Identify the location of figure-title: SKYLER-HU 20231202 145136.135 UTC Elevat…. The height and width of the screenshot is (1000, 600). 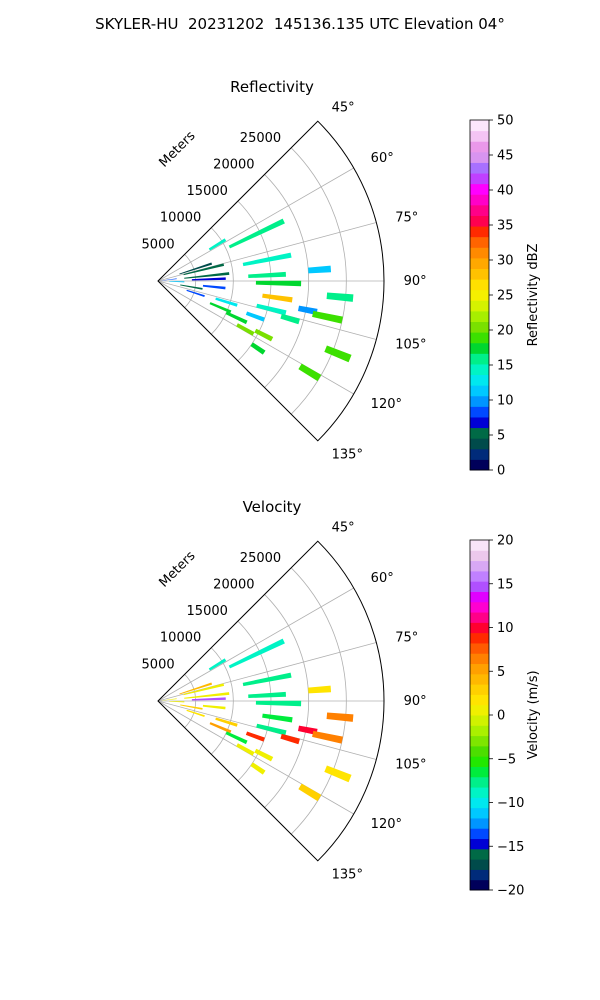
(300, 24).